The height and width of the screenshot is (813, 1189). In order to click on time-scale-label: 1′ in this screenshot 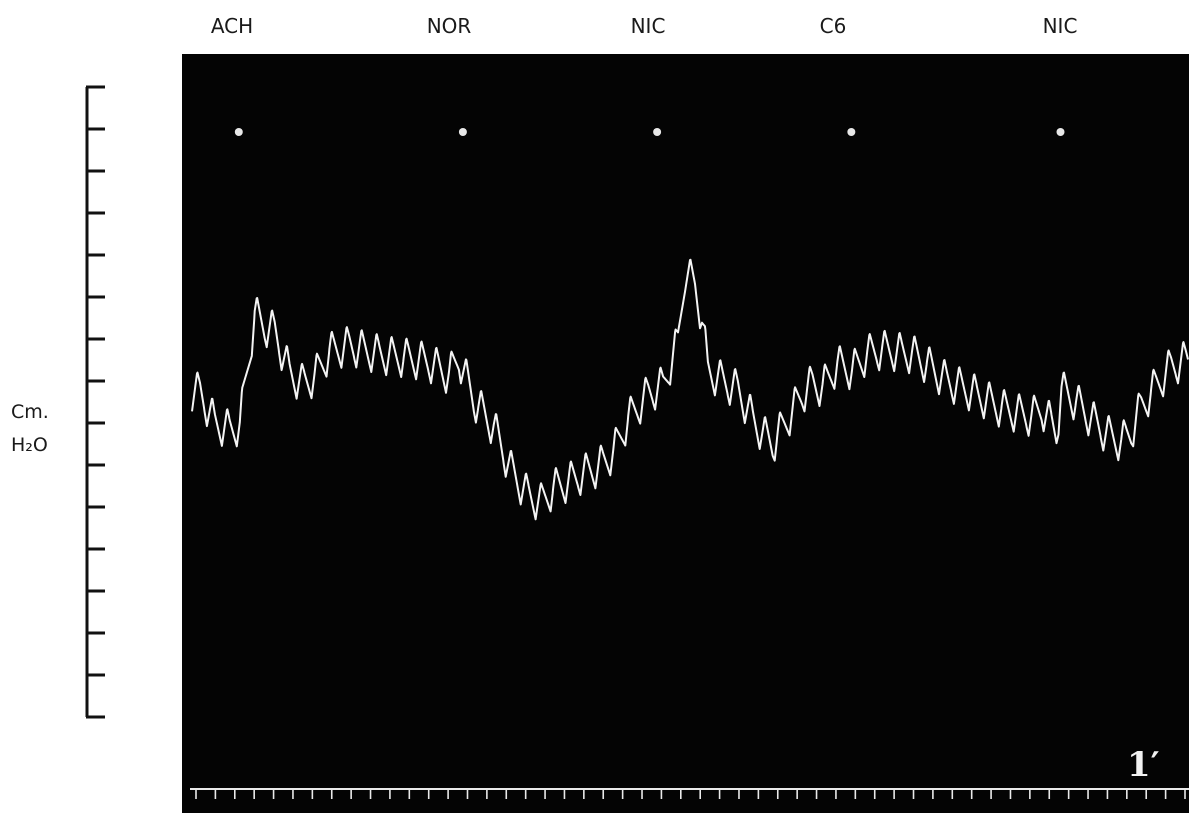, I will do `click(1143, 765)`.